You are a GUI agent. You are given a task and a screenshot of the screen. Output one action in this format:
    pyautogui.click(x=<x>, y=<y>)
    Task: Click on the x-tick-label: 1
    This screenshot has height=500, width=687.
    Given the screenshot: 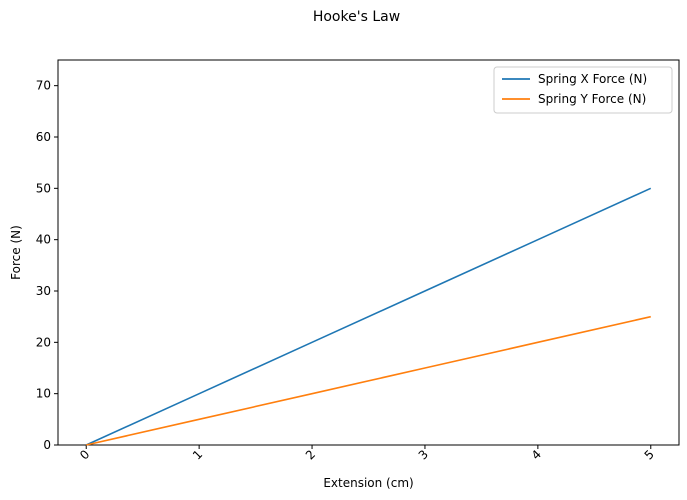 What is the action you would take?
    pyautogui.click(x=197, y=454)
    